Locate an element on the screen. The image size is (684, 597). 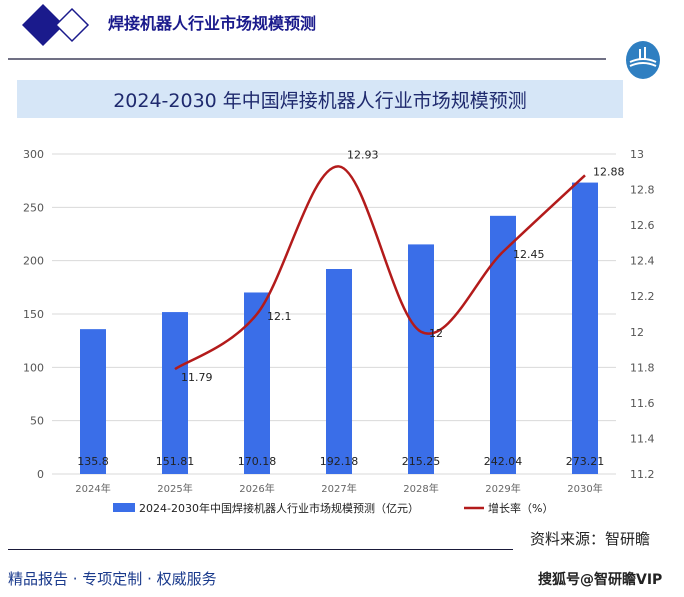
category-label: 2029年 is located at coordinates (502, 488).